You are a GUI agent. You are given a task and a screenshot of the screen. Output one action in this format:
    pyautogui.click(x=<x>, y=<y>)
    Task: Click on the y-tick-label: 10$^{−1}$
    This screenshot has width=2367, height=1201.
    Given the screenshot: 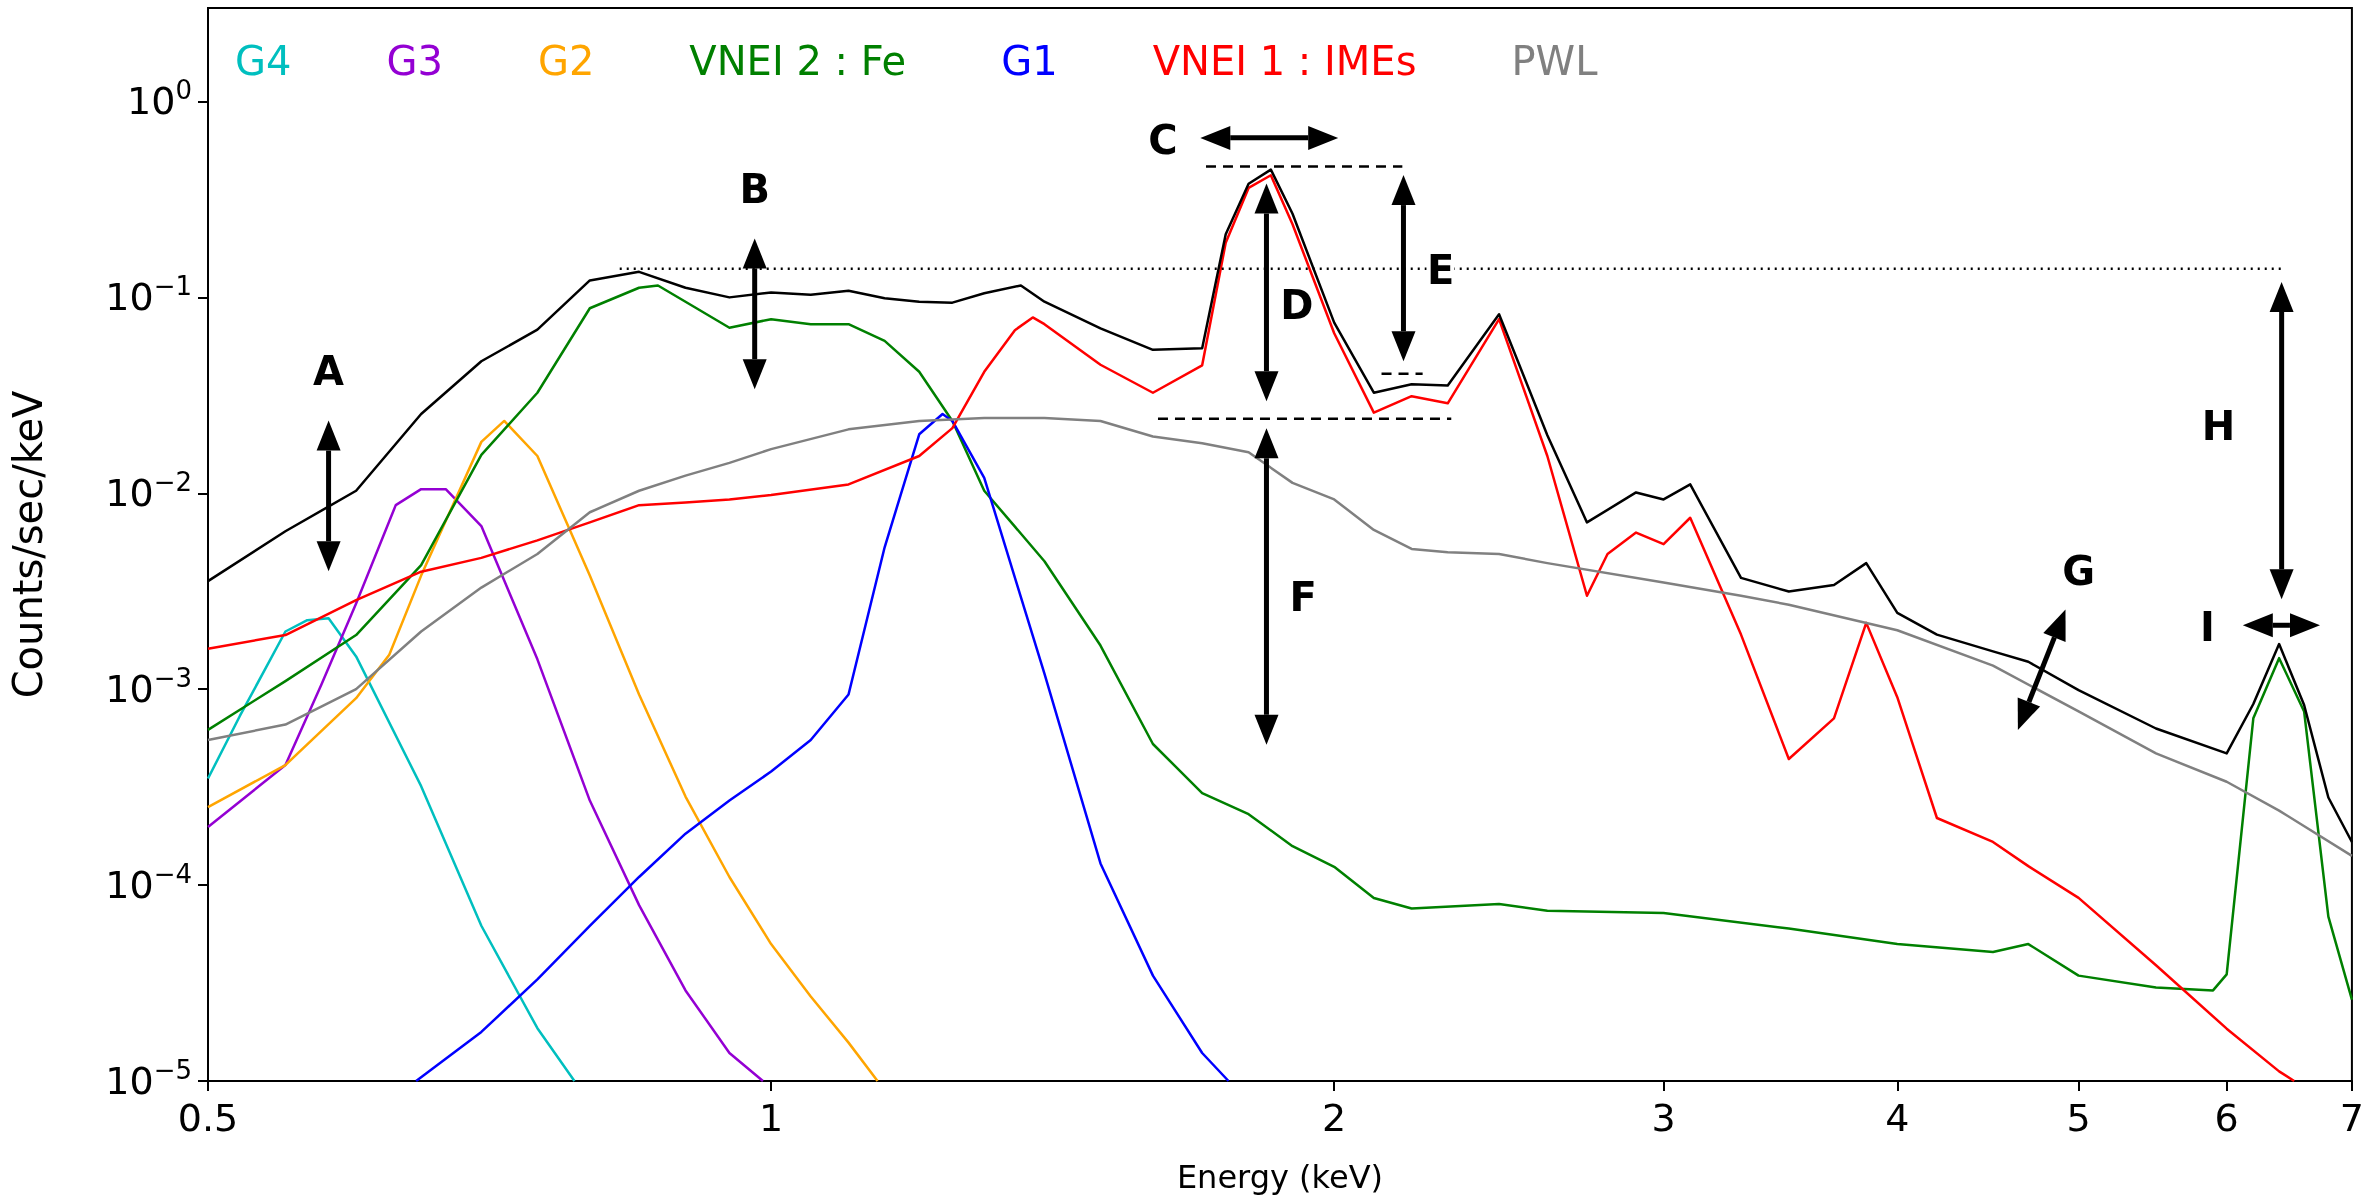 What is the action you would take?
    pyautogui.click(x=148, y=295)
    